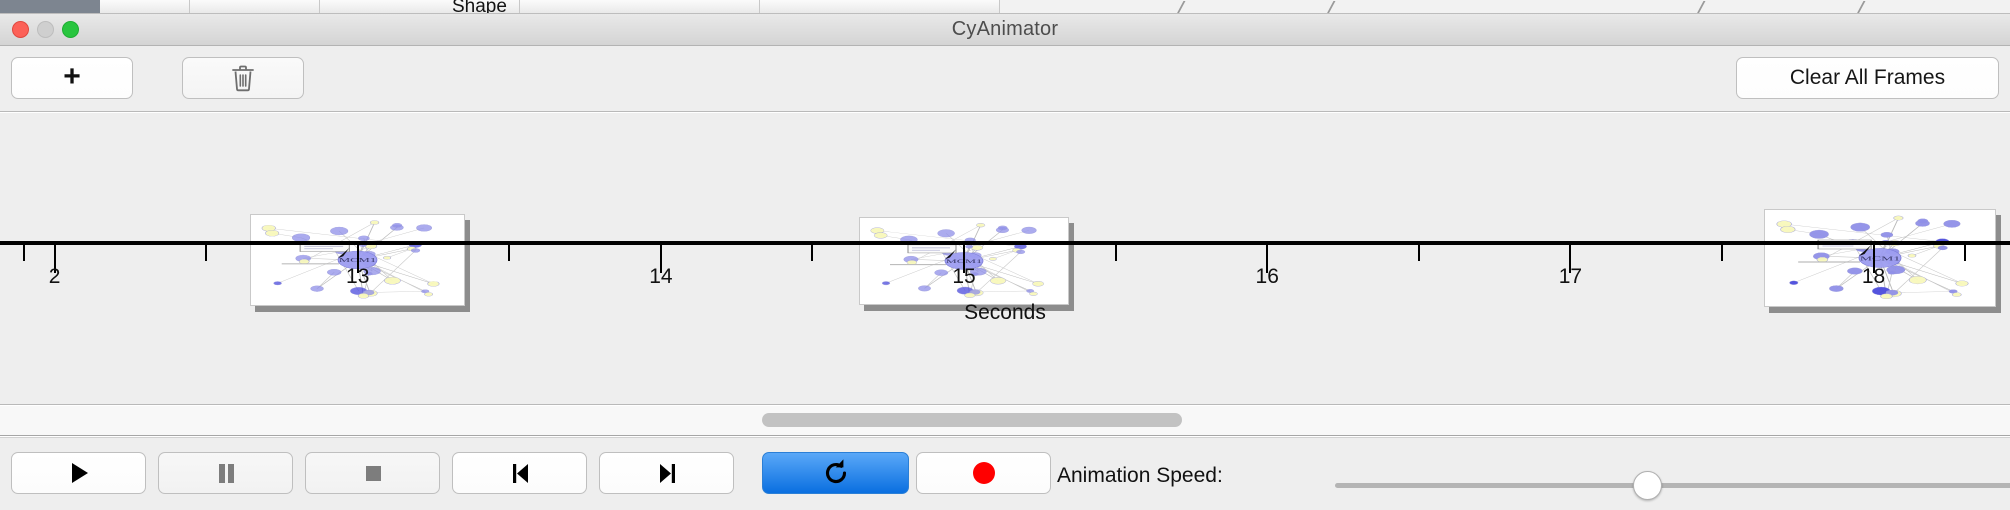 Image resolution: width=2010 pixels, height=510 pixels. I want to click on animation-speed-slider, so click(1672, 485).